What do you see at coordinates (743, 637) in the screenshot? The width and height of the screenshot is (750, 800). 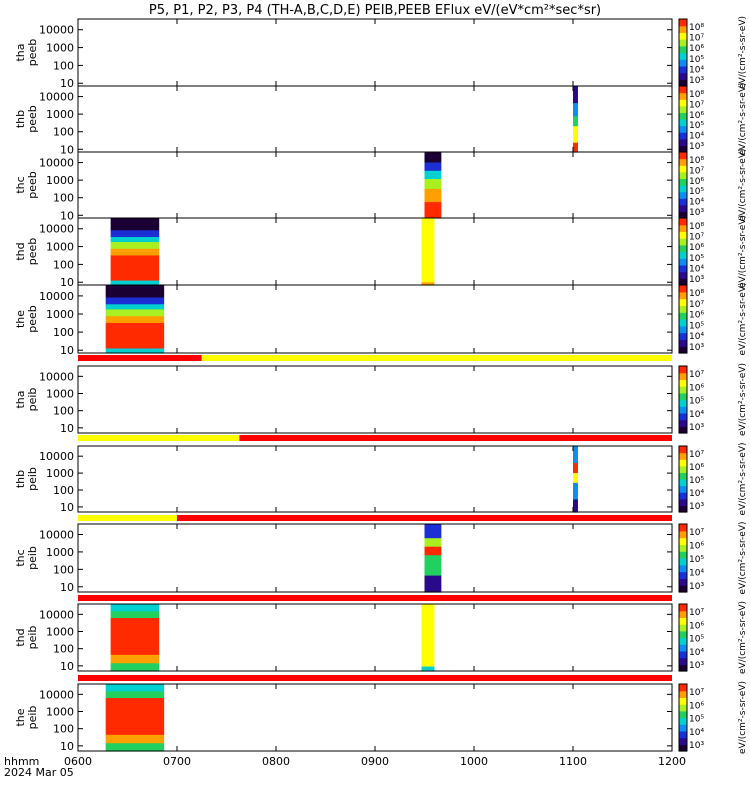 I see `colorbar-unit-label: eV/(cm²-s-sr-eV)` at bounding box center [743, 637].